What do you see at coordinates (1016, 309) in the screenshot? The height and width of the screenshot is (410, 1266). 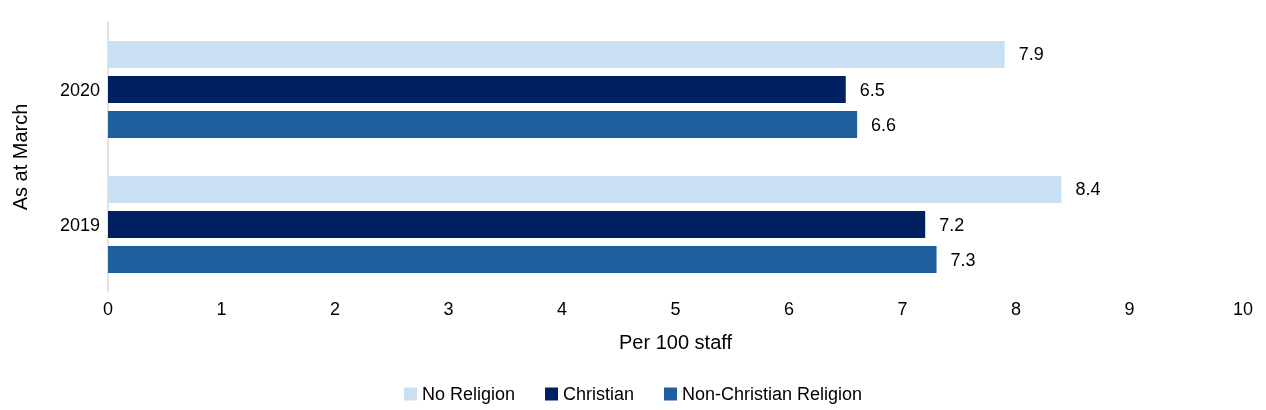 I see `x-tick-label: 8` at bounding box center [1016, 309].